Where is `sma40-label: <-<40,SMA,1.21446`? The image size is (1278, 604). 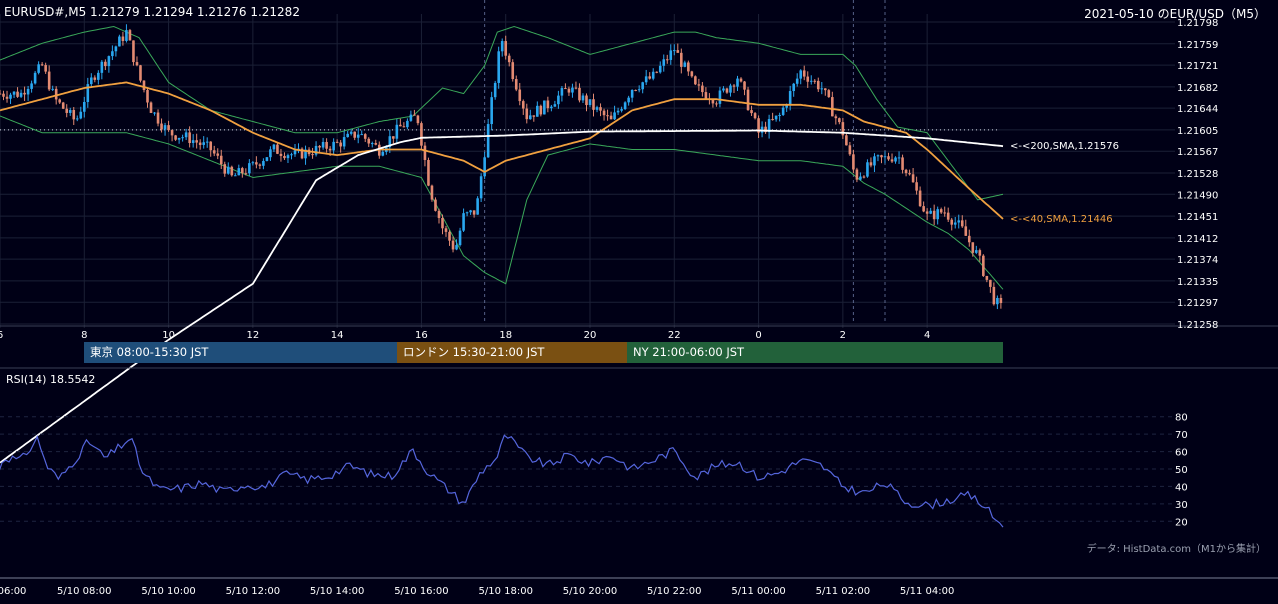 sma40-label: <-<40,SMA,1.21446 is located at coordinates (1061, 219).